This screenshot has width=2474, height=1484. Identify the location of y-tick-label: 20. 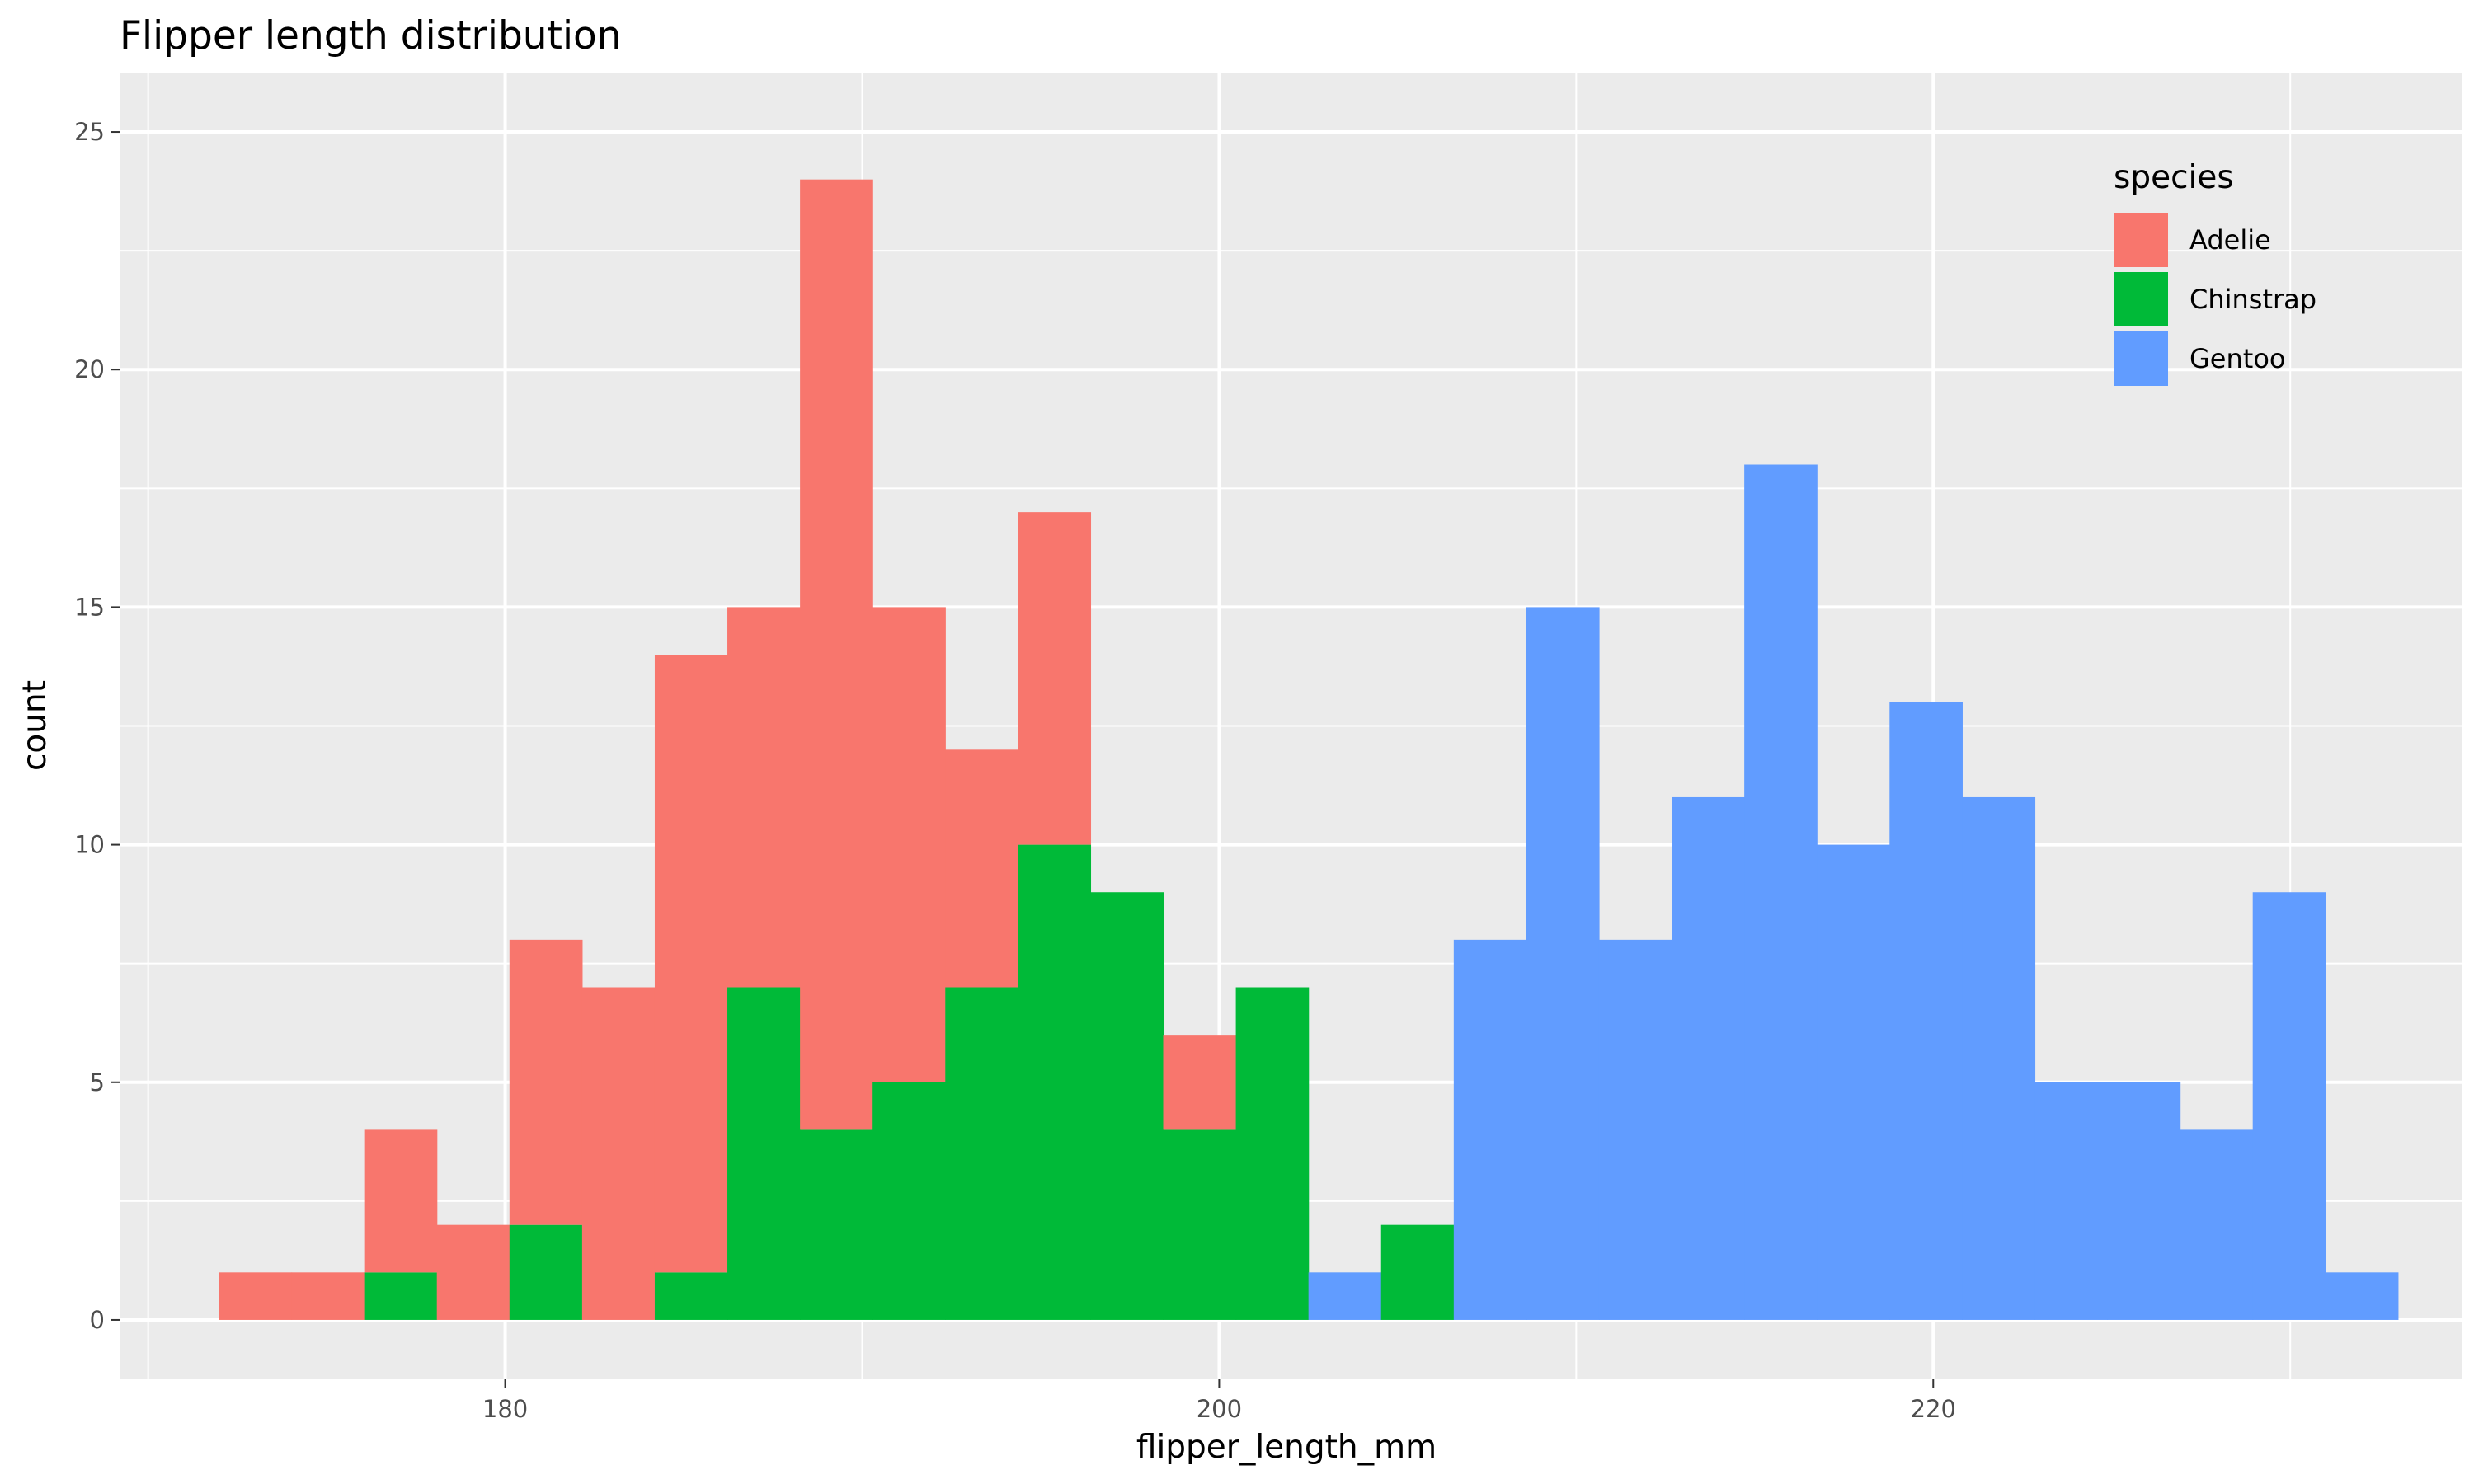
(89, 369).